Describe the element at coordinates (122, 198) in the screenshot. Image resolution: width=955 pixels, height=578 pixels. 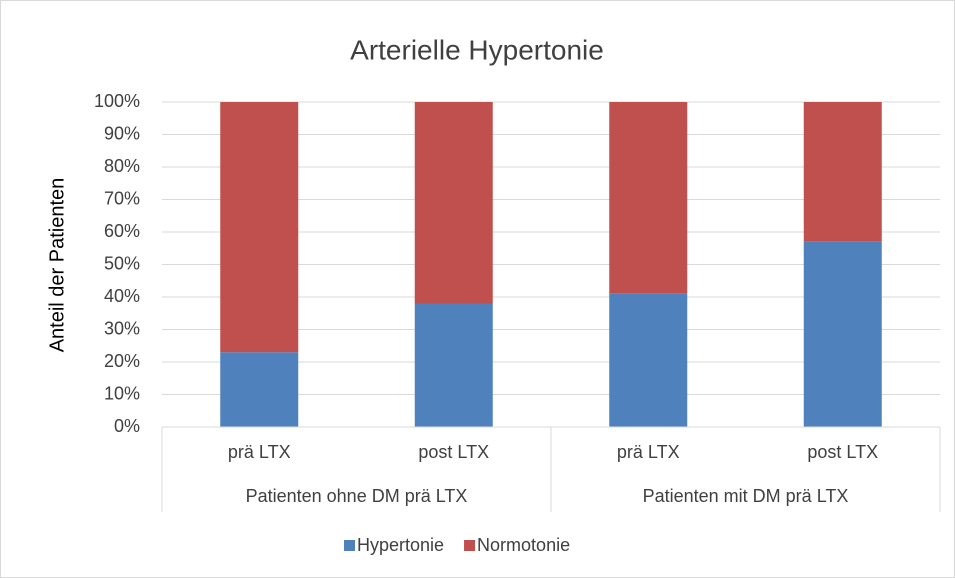
I see `y-tick-label: 70%` at that location.